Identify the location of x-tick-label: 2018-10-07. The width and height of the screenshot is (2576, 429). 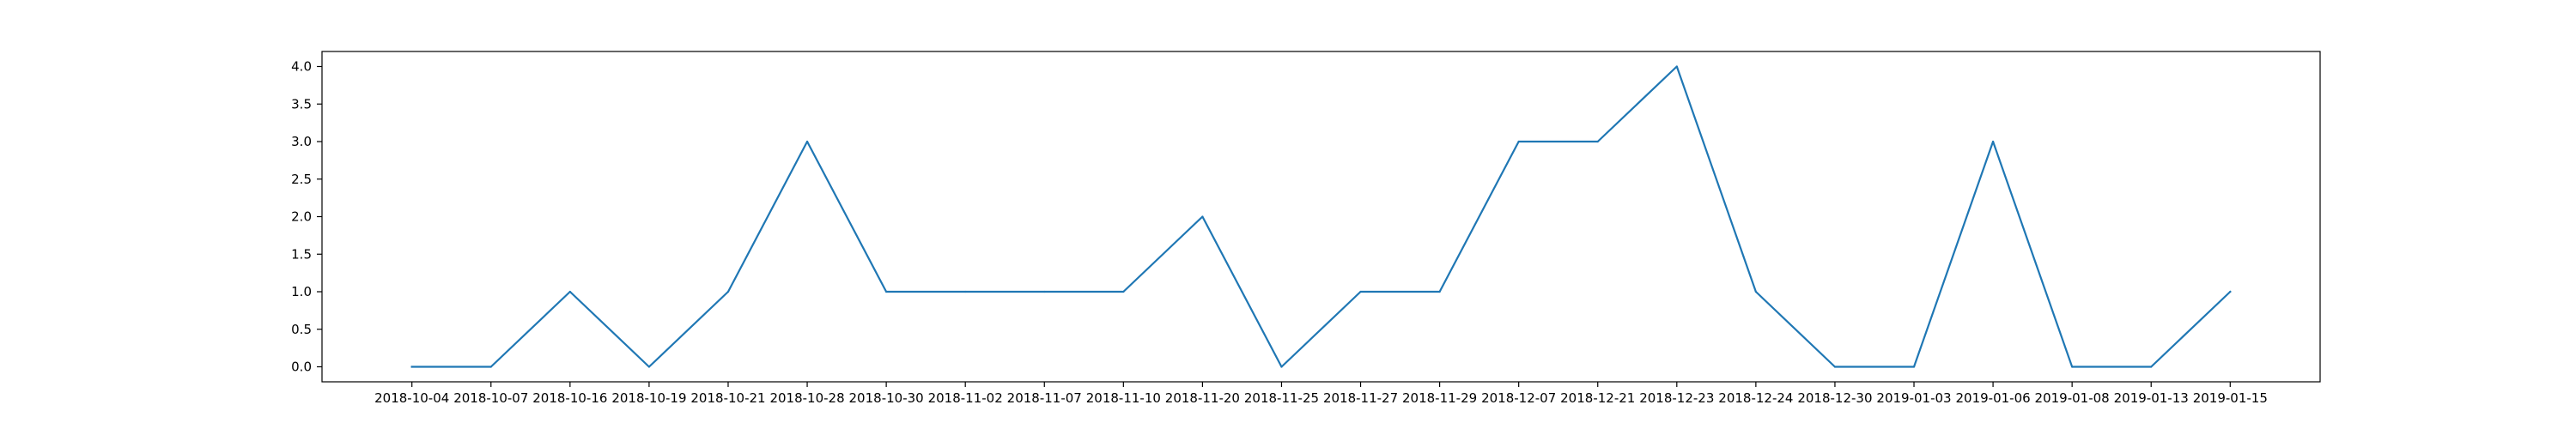
(490, 398).